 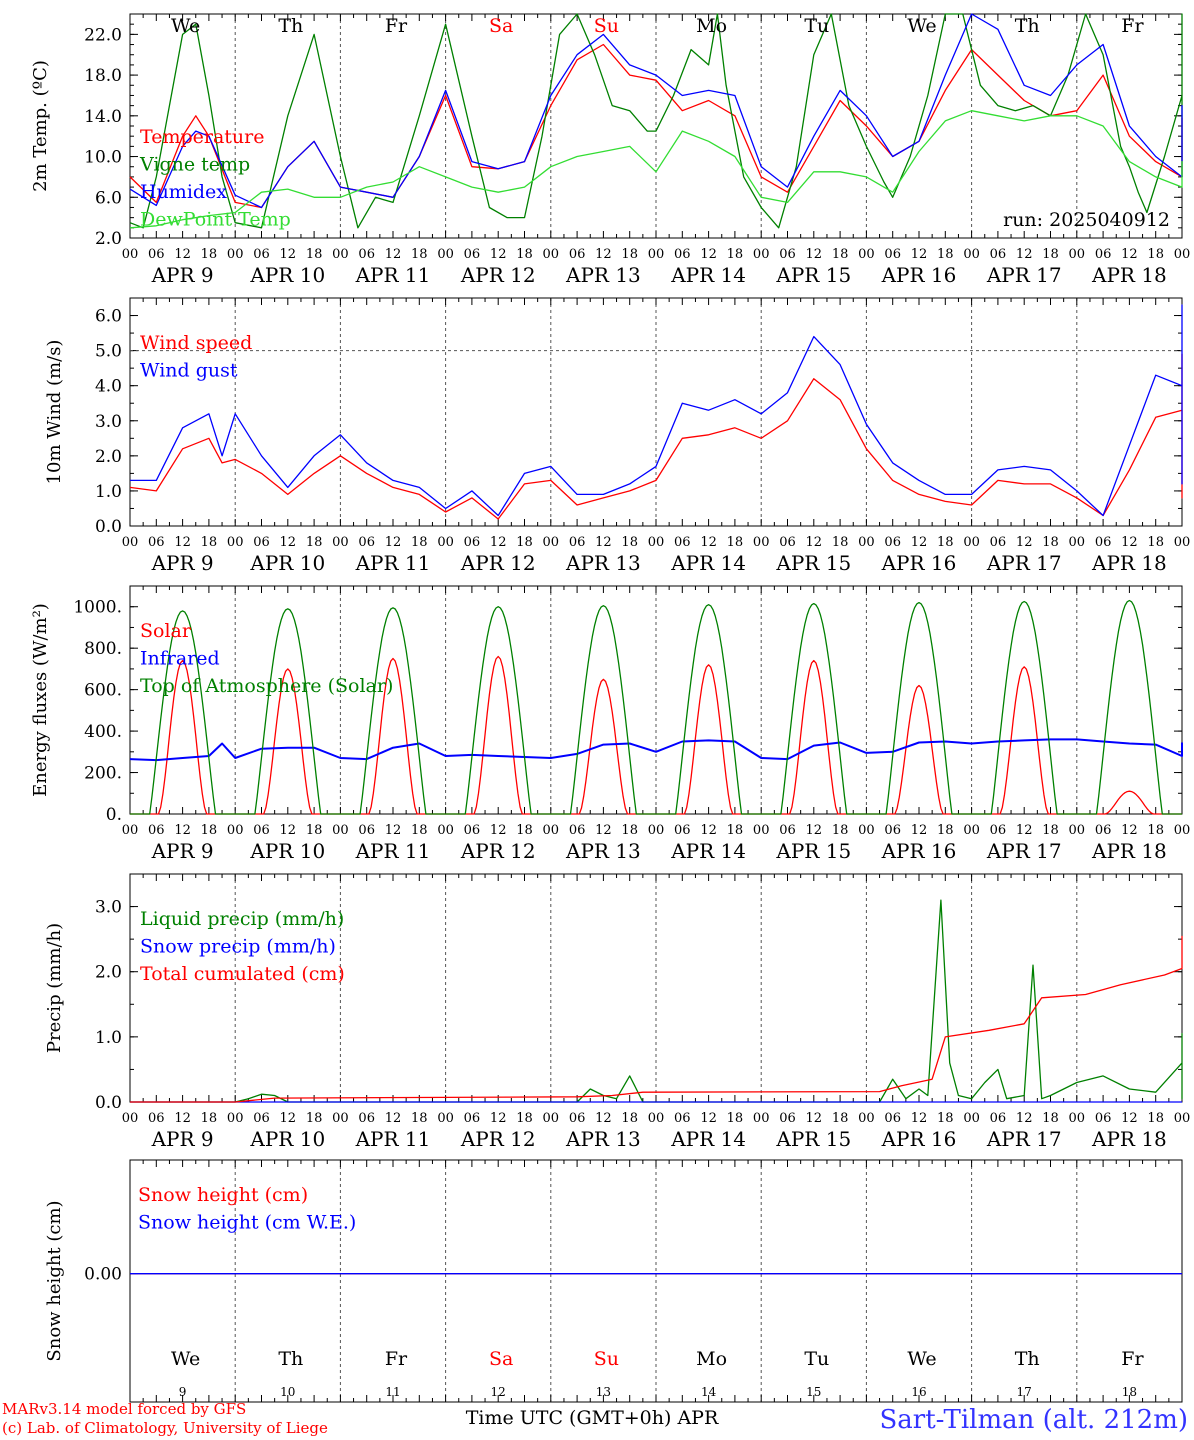 I want to click on weekday-label: Tu, so click(x=816, y=1359).